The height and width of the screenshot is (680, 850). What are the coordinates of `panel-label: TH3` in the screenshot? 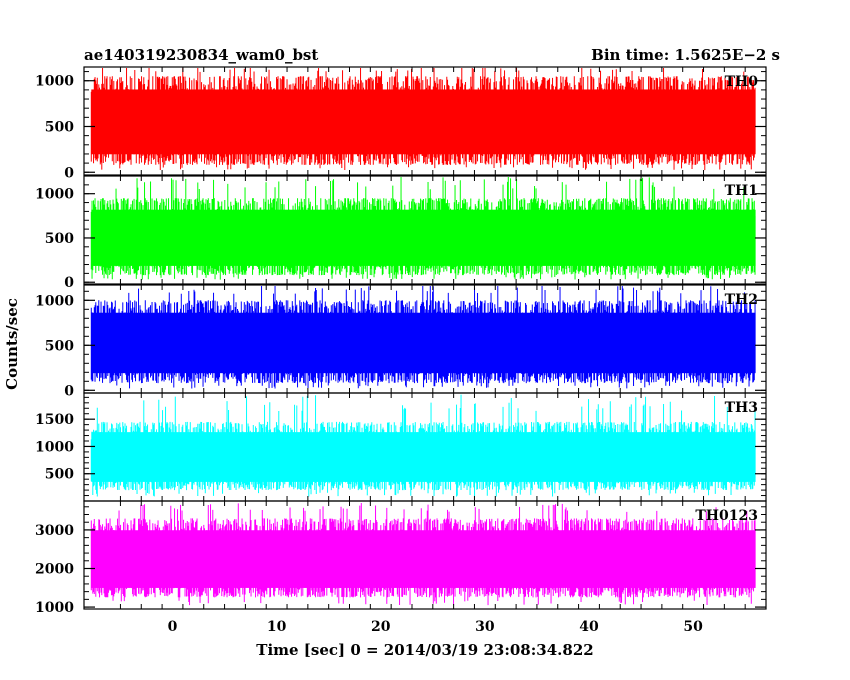 It's located at (741, 408).